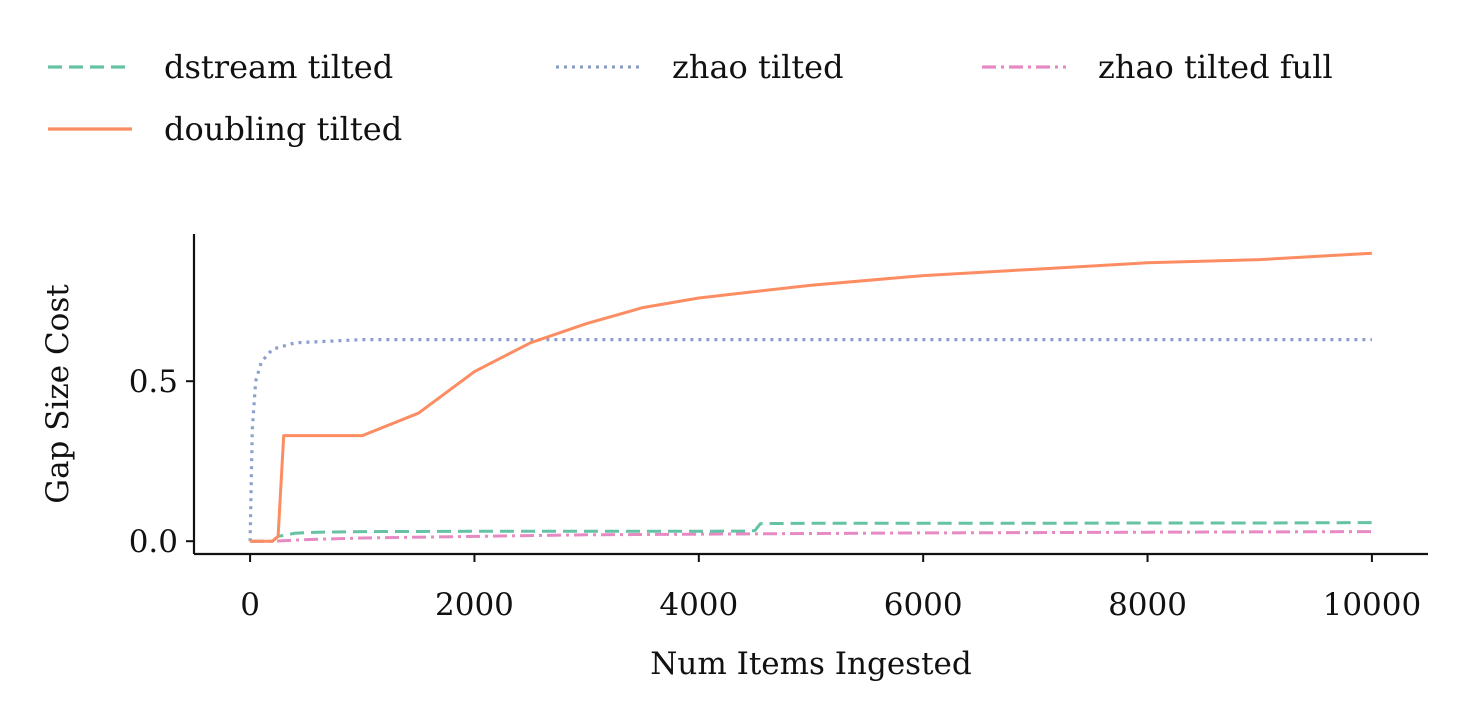 Image resolution: width=1468 pixels, height=715 pixels. What do you see at coordinates (278, 67) in the screenshot?
I see `legend-label: dstream tilted` at bounding box center [278, 67].